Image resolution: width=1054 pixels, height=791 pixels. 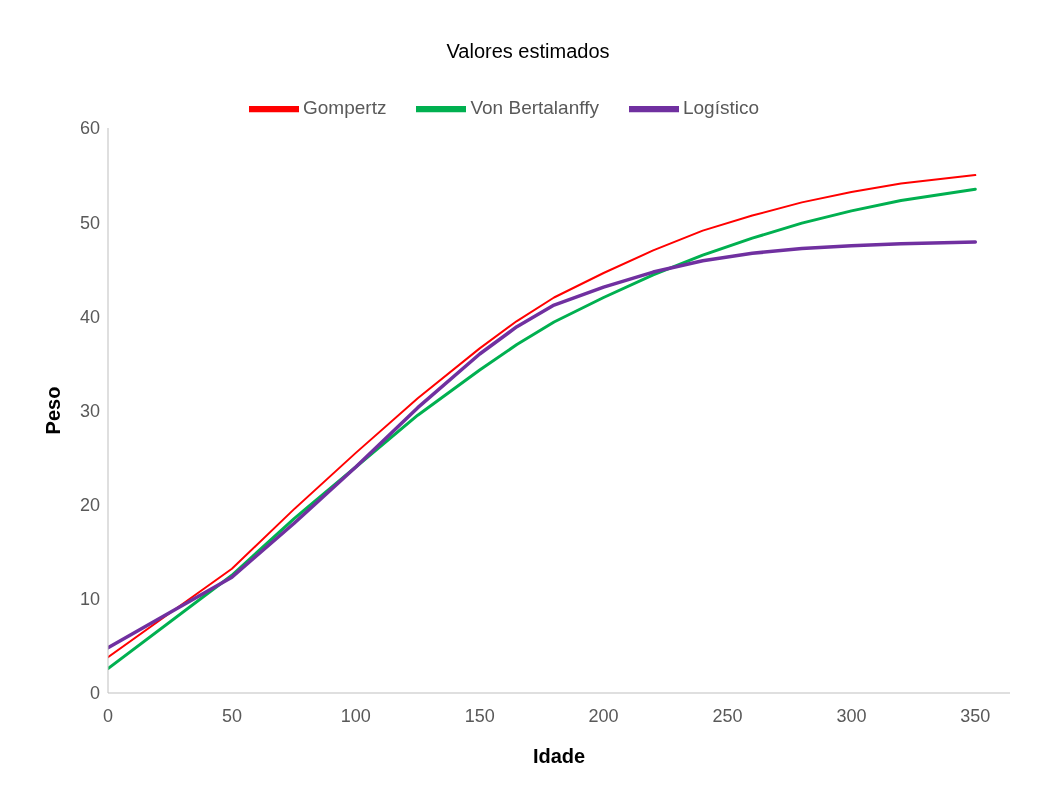 What do you see at coordinates (851, 715) in the screenshot?
I see `x-tick-label: 300` at bounding box center [851, 715].